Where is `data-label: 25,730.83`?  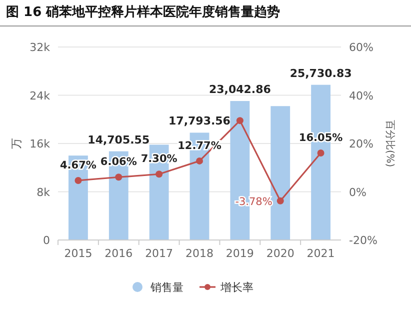 data-label: 25,730.83 is located at coordinates (321, 73).